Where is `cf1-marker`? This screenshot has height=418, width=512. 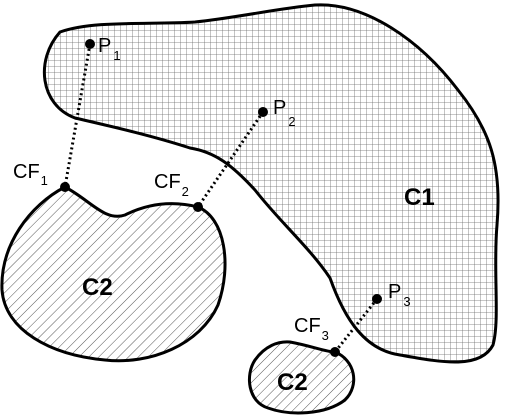
cf1-marker is located at coordinates (65, 187).